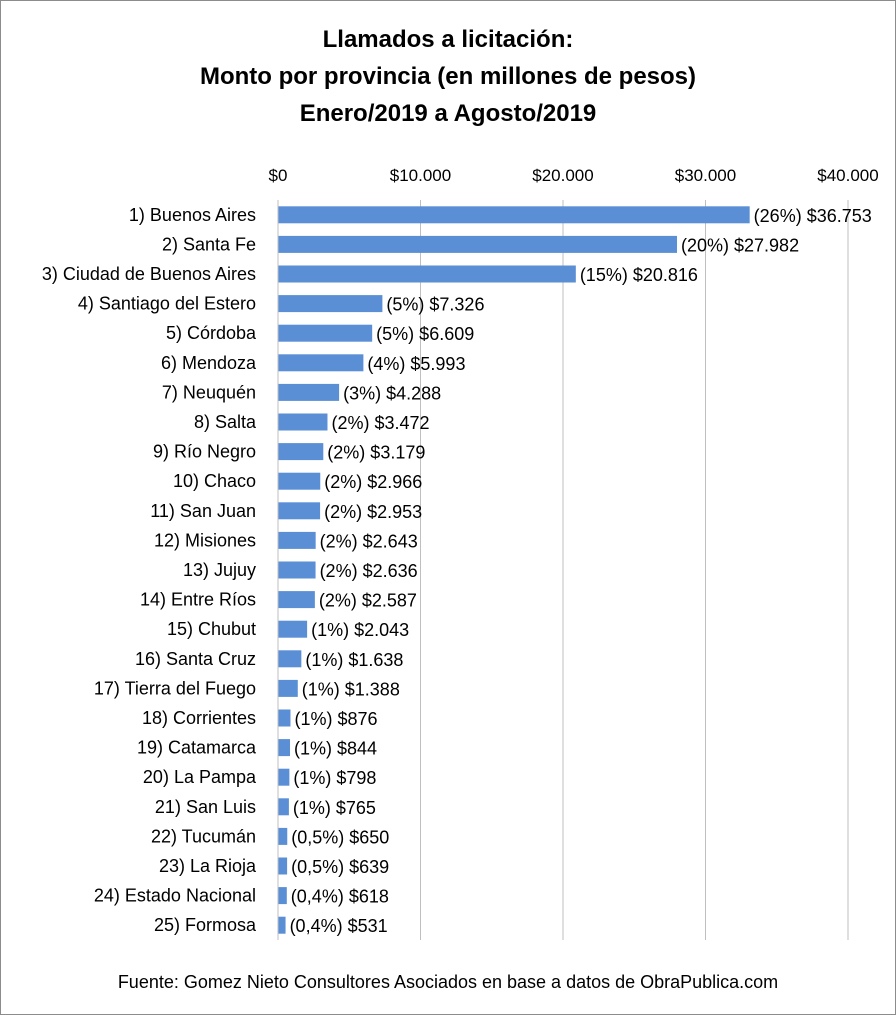  What do you see at coordinates (416, 364) in the screenshot?
I see `data-label: (4%) $5.993` at bounding box center [416, 364].